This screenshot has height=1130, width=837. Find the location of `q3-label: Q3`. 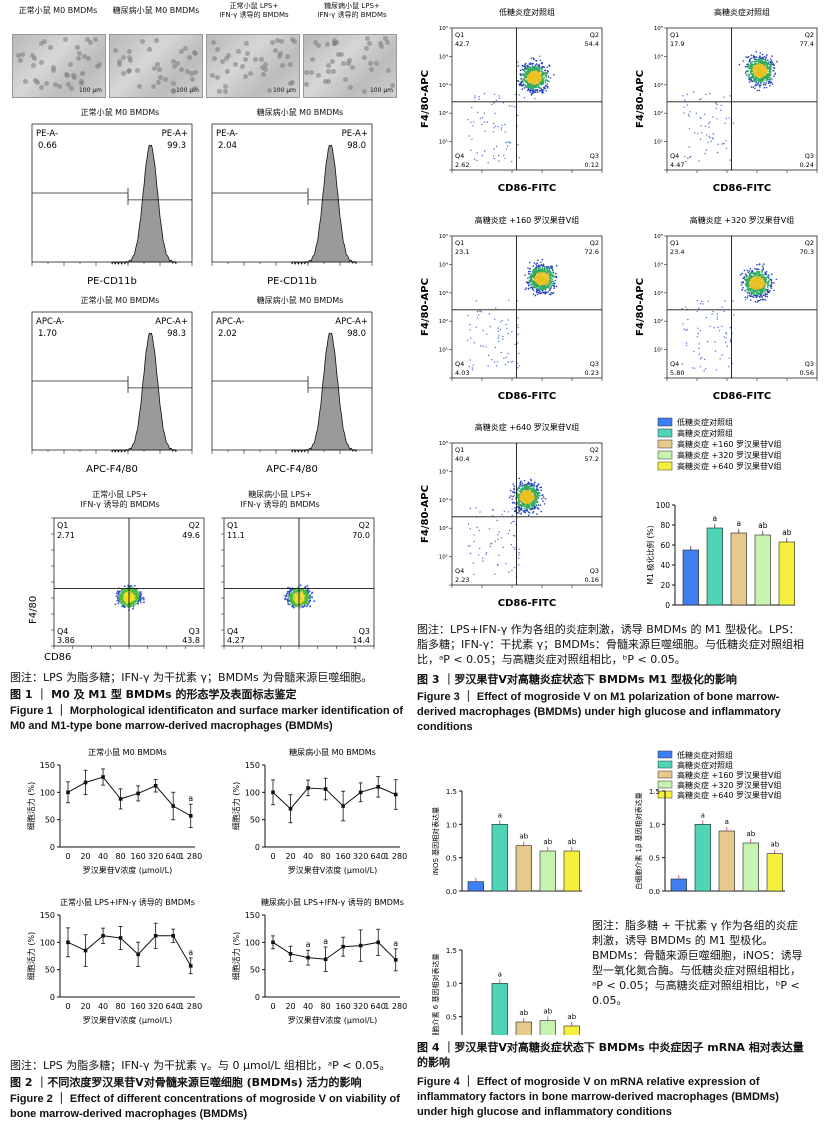

q3-label: Q3 is located at coordinates (594, 156).